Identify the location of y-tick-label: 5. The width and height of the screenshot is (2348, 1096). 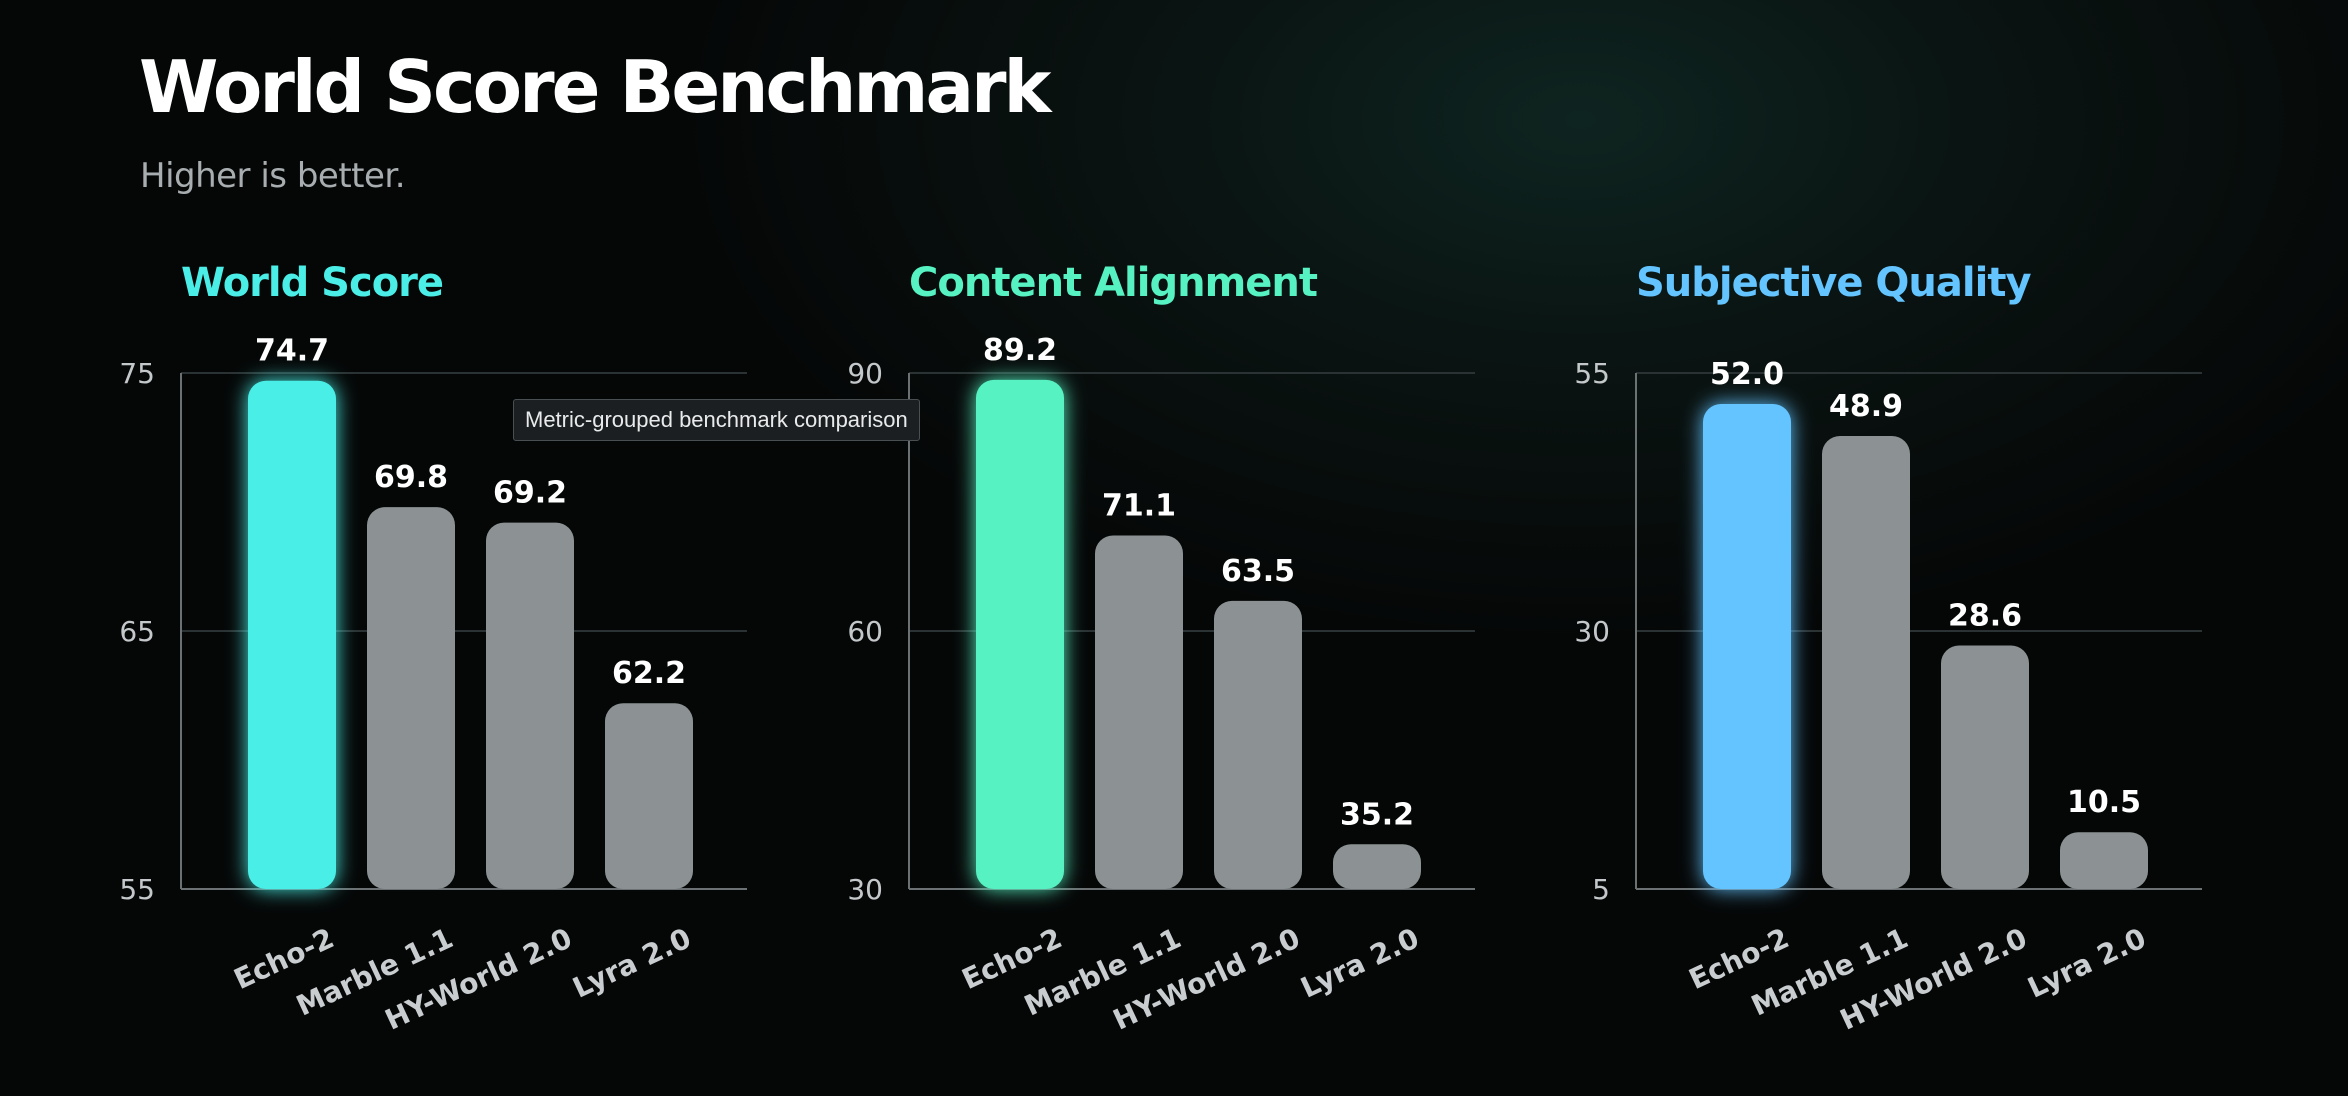
(1601, 889).